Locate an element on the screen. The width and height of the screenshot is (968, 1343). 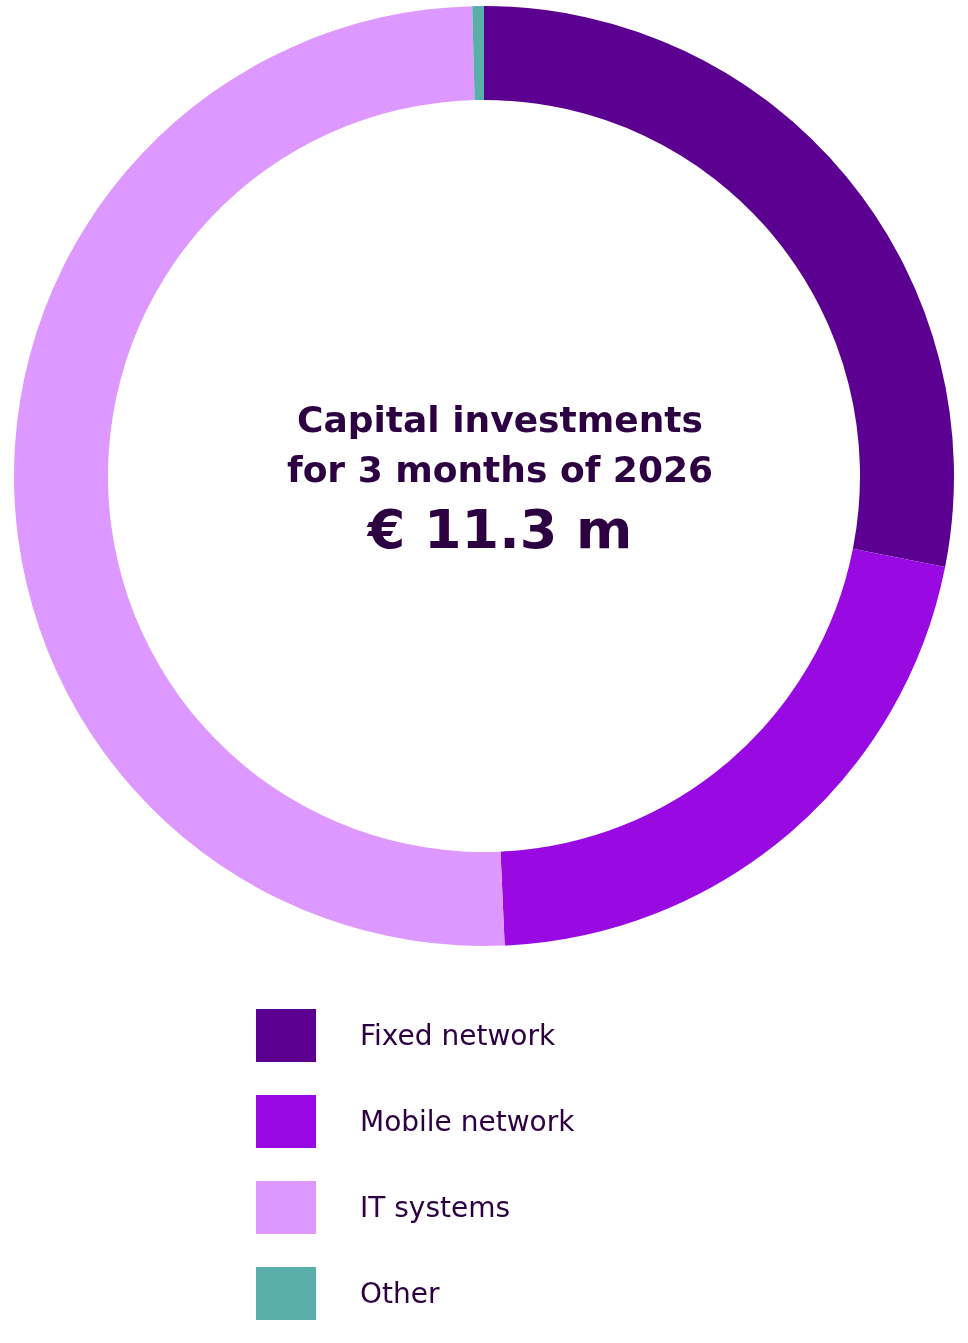
legend-label: Mobile network is located at coordinates (467, 1121).